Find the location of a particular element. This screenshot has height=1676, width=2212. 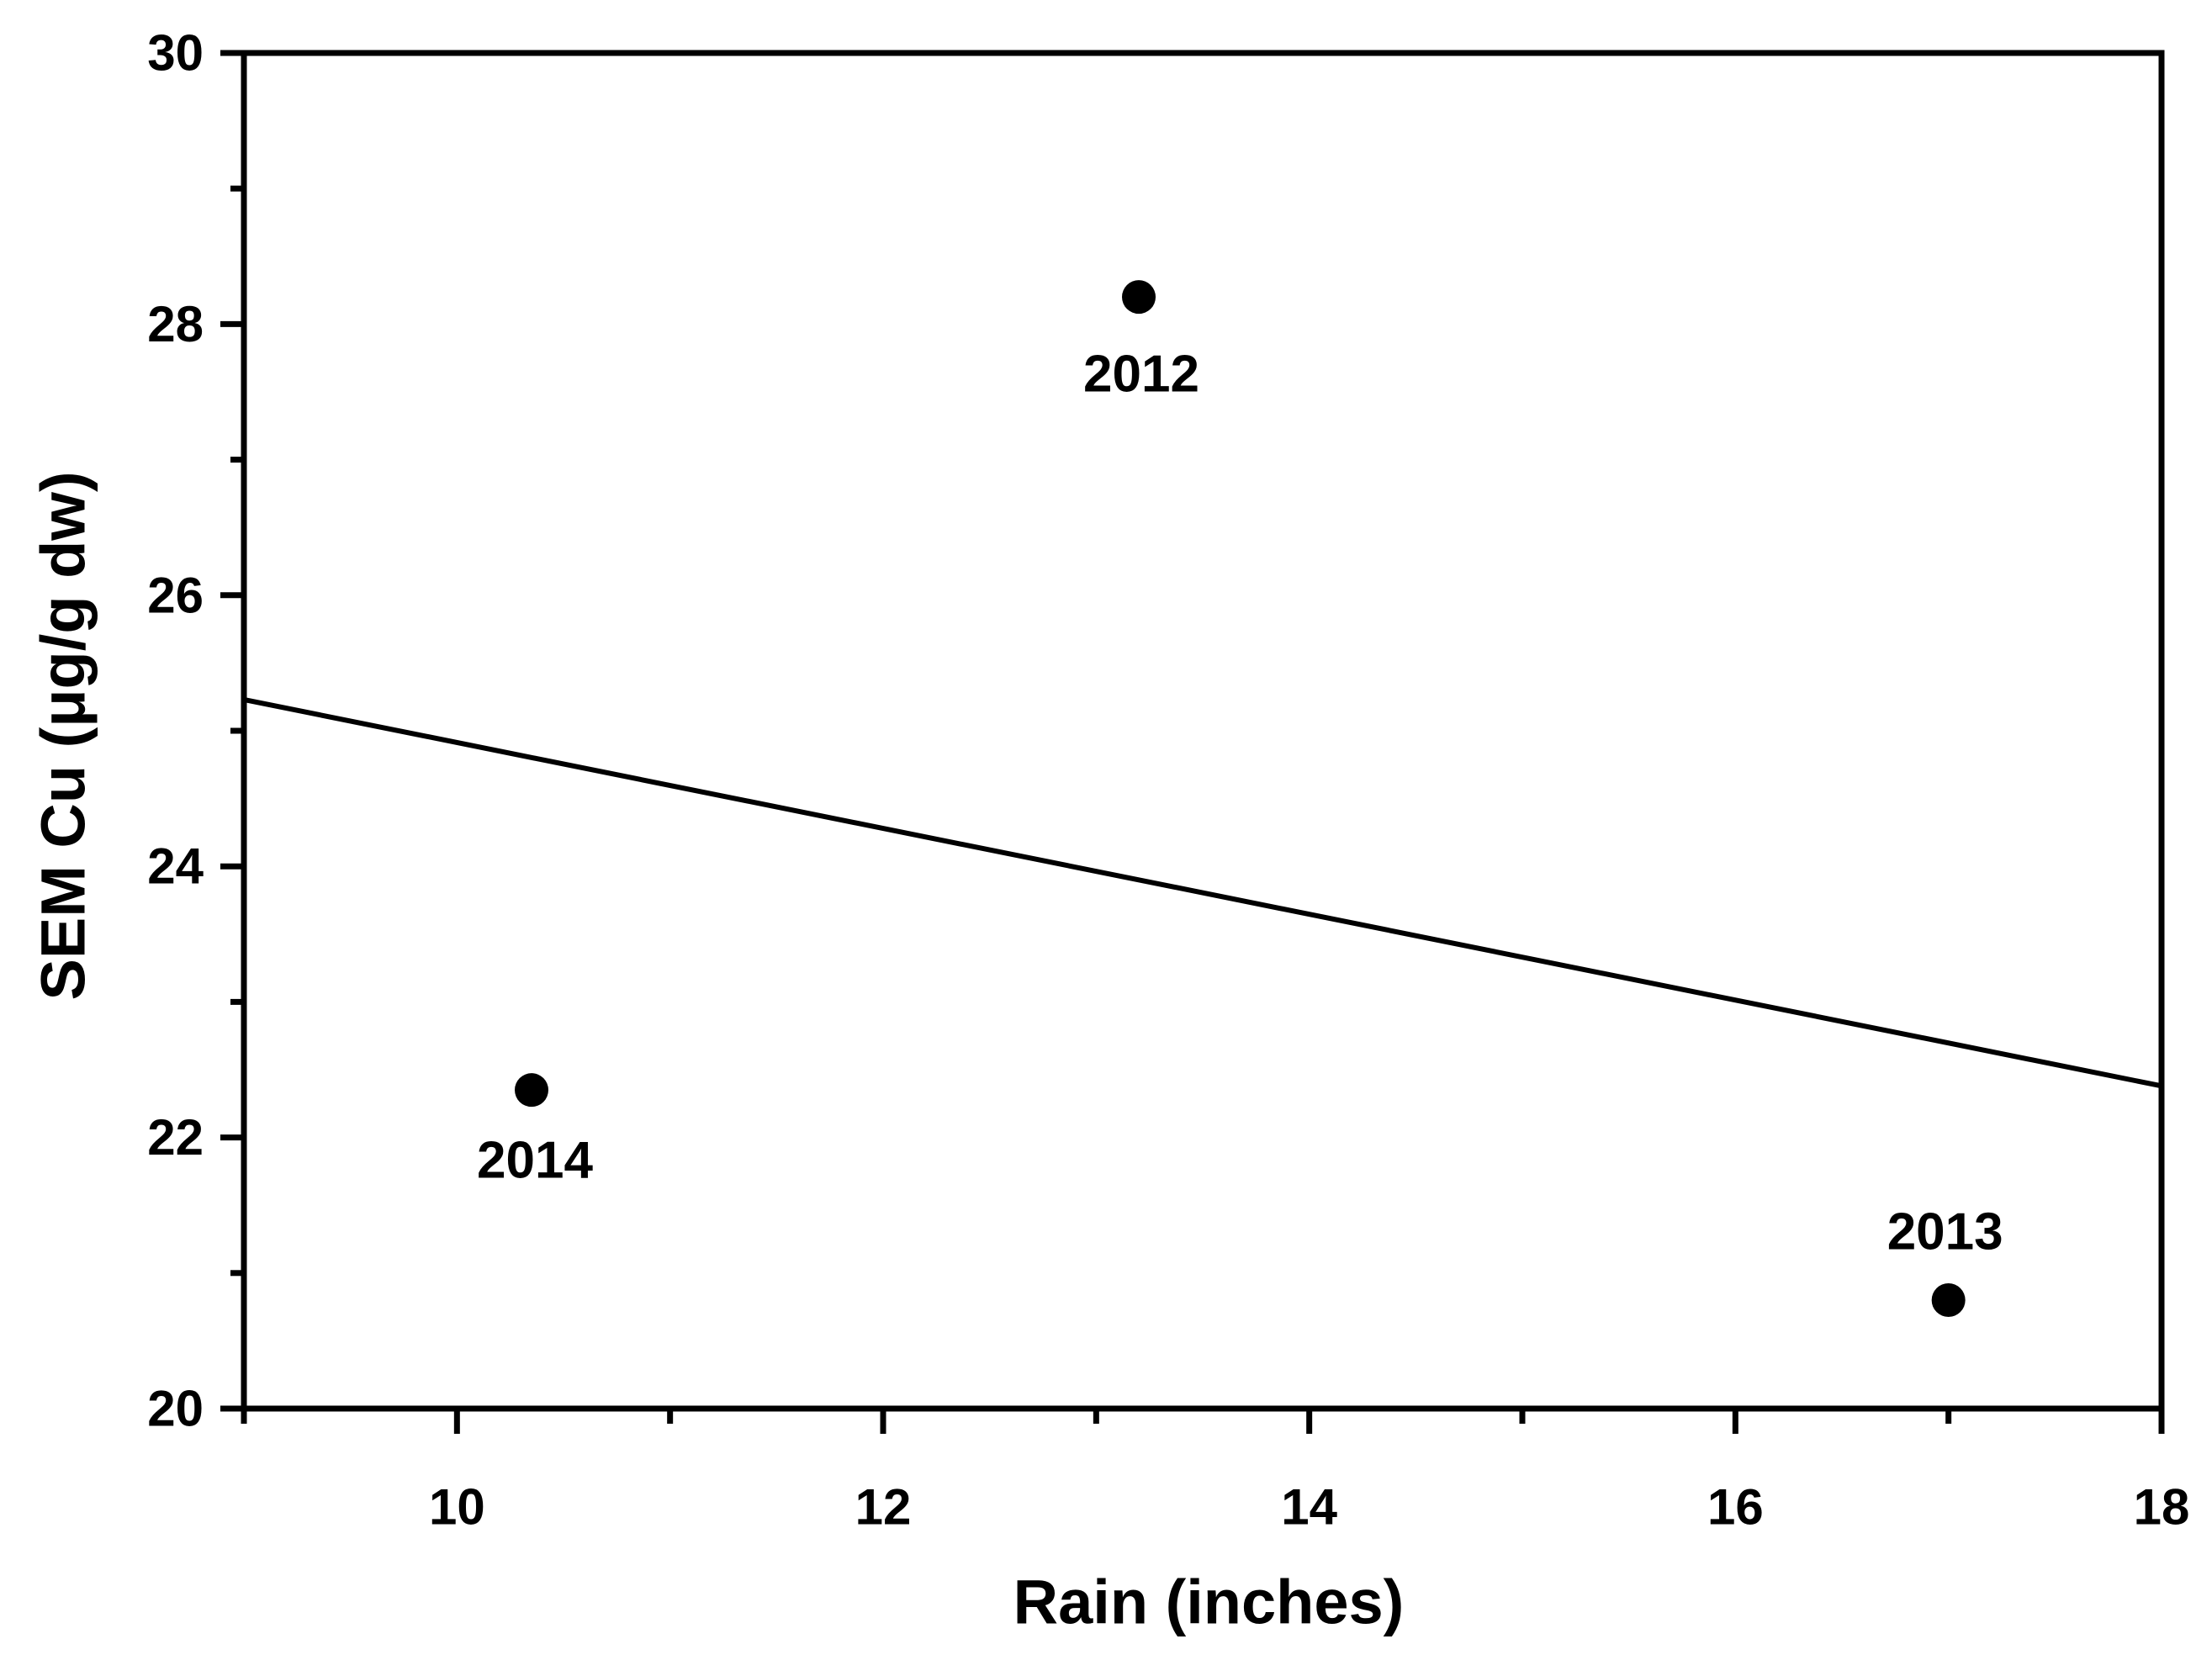

x-tick-label-12: 12 is located at coordinates (884, 1507).